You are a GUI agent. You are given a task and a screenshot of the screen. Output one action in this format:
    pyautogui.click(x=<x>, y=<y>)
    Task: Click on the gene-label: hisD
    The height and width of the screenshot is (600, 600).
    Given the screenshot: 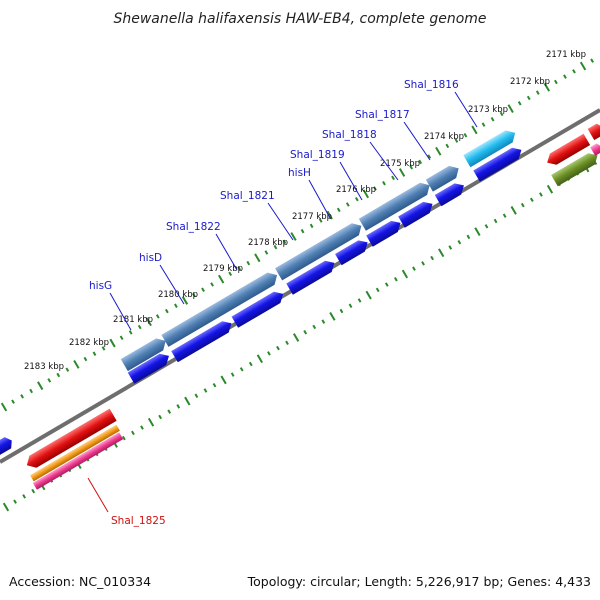 What is the action you would take?
    pyautogui.click(x=150, y=258)
    